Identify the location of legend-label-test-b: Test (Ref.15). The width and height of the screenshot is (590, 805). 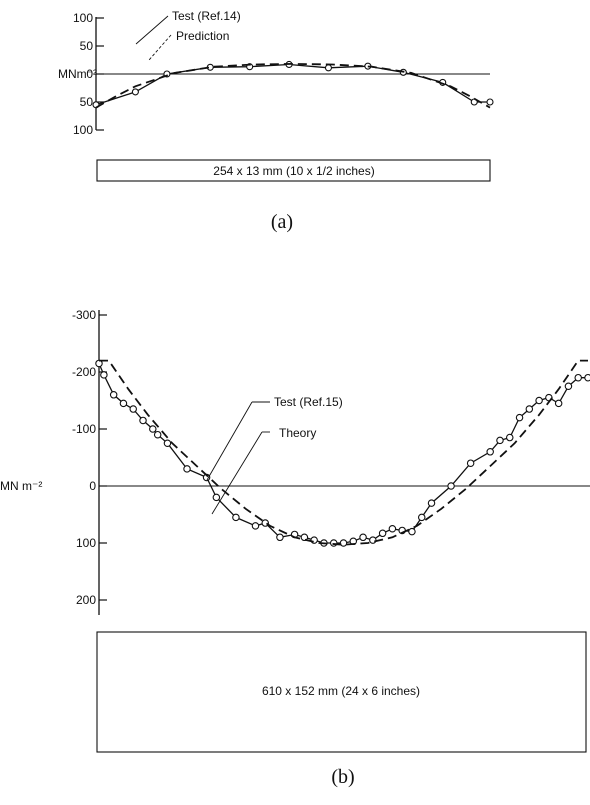
(308, 402).